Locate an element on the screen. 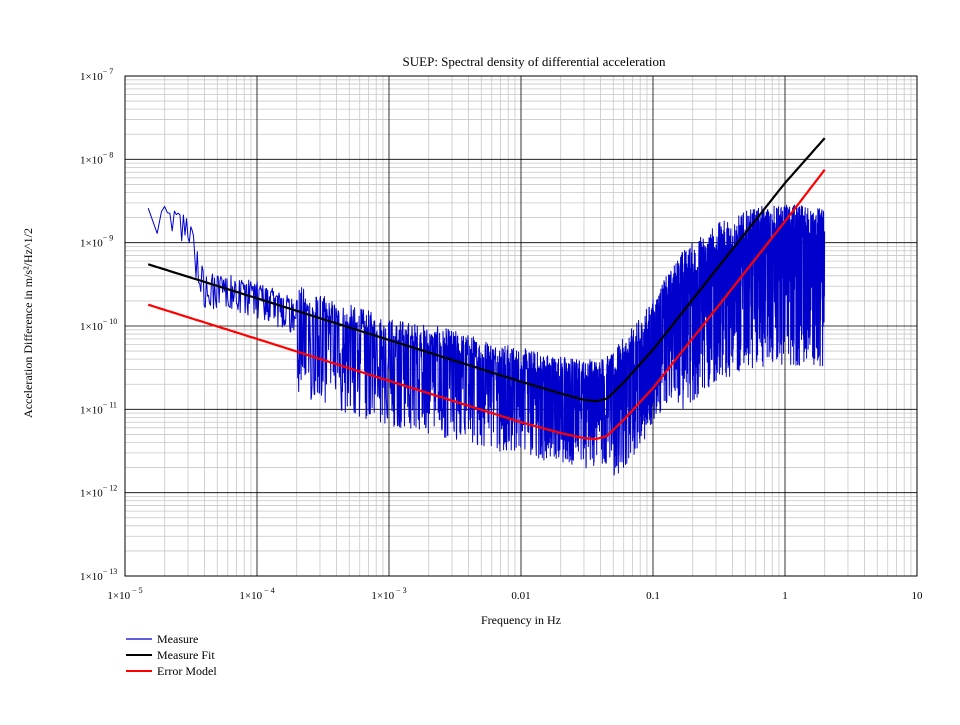 This screenshot has width=960, height=725. x-tick-label: 1×10 − 4 is located at coordinates (256, 594).